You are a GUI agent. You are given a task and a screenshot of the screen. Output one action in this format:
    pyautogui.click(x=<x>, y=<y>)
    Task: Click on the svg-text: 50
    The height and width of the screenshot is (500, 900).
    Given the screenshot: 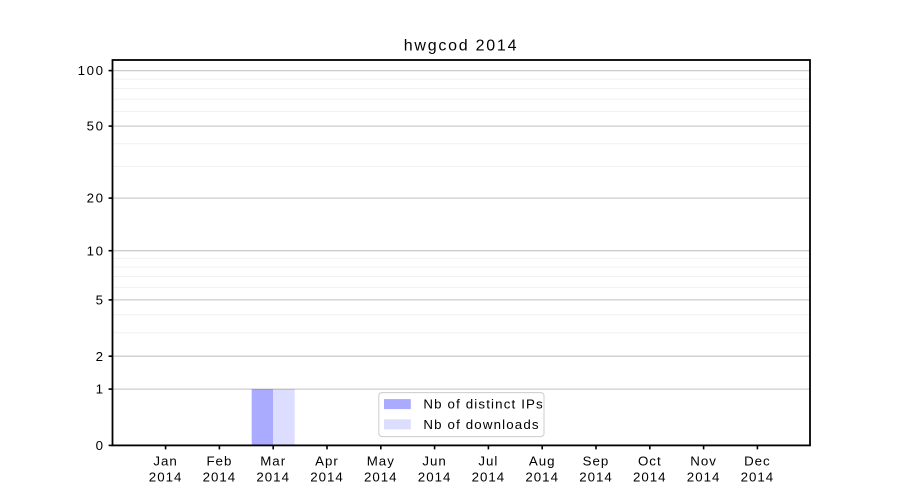 What is the action you would take?
    pyautogui.click(x=96, y=126)
    